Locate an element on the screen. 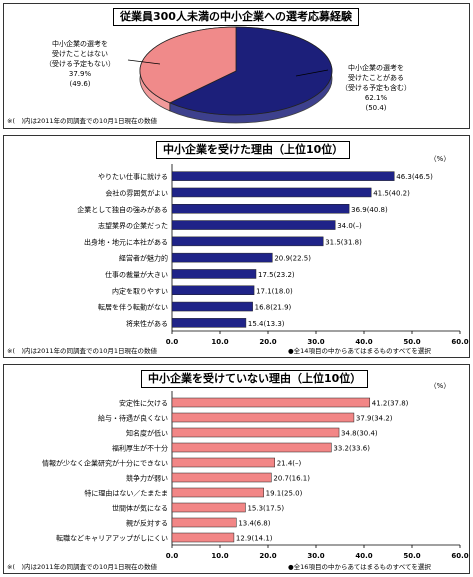 The width and height of the screenshot is (473, 577). data-label: 15.4(13.3) is located at coordinates (266, 324).